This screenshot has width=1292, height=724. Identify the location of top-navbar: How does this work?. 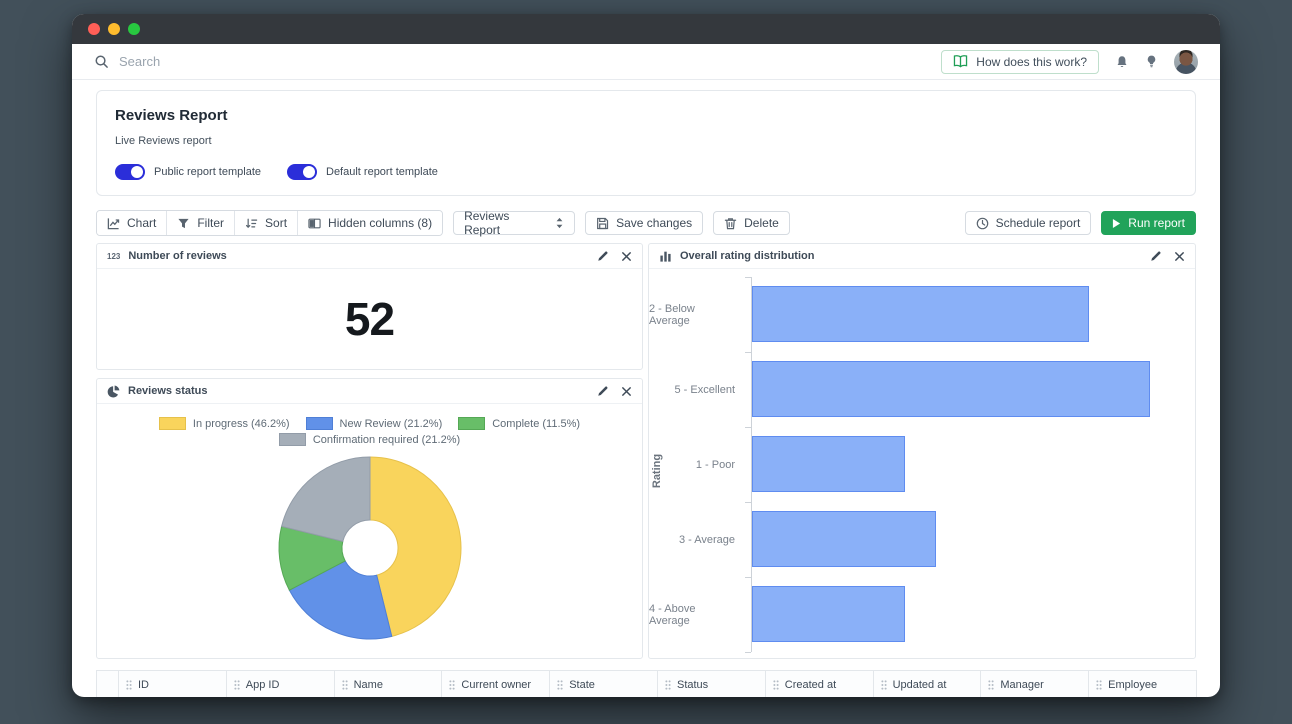
(646, 62).